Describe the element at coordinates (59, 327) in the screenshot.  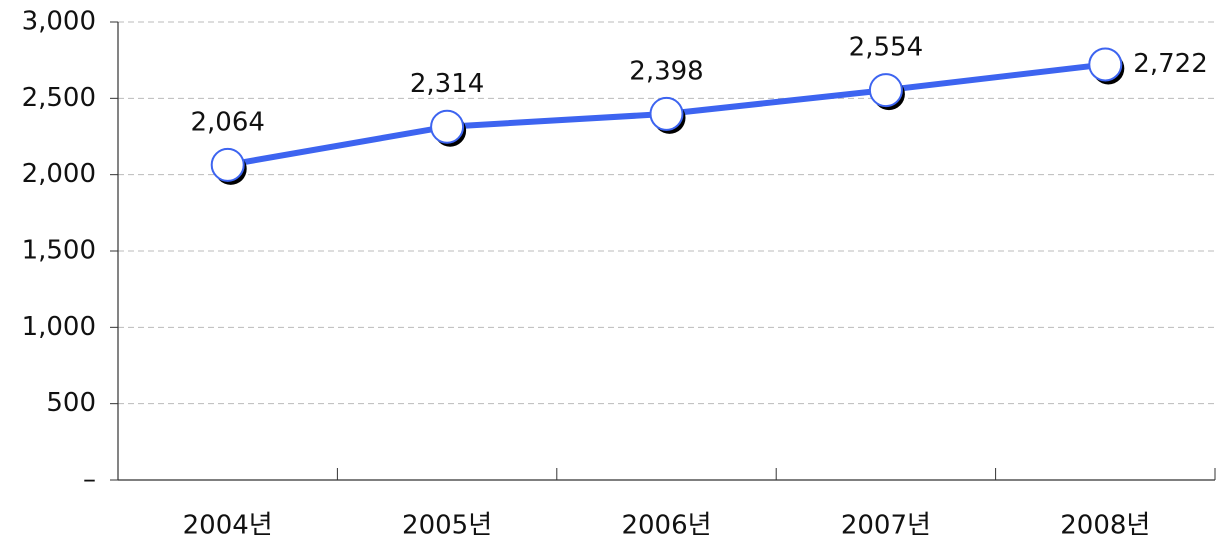
I see `y-tick-label: 1,000` at that location.